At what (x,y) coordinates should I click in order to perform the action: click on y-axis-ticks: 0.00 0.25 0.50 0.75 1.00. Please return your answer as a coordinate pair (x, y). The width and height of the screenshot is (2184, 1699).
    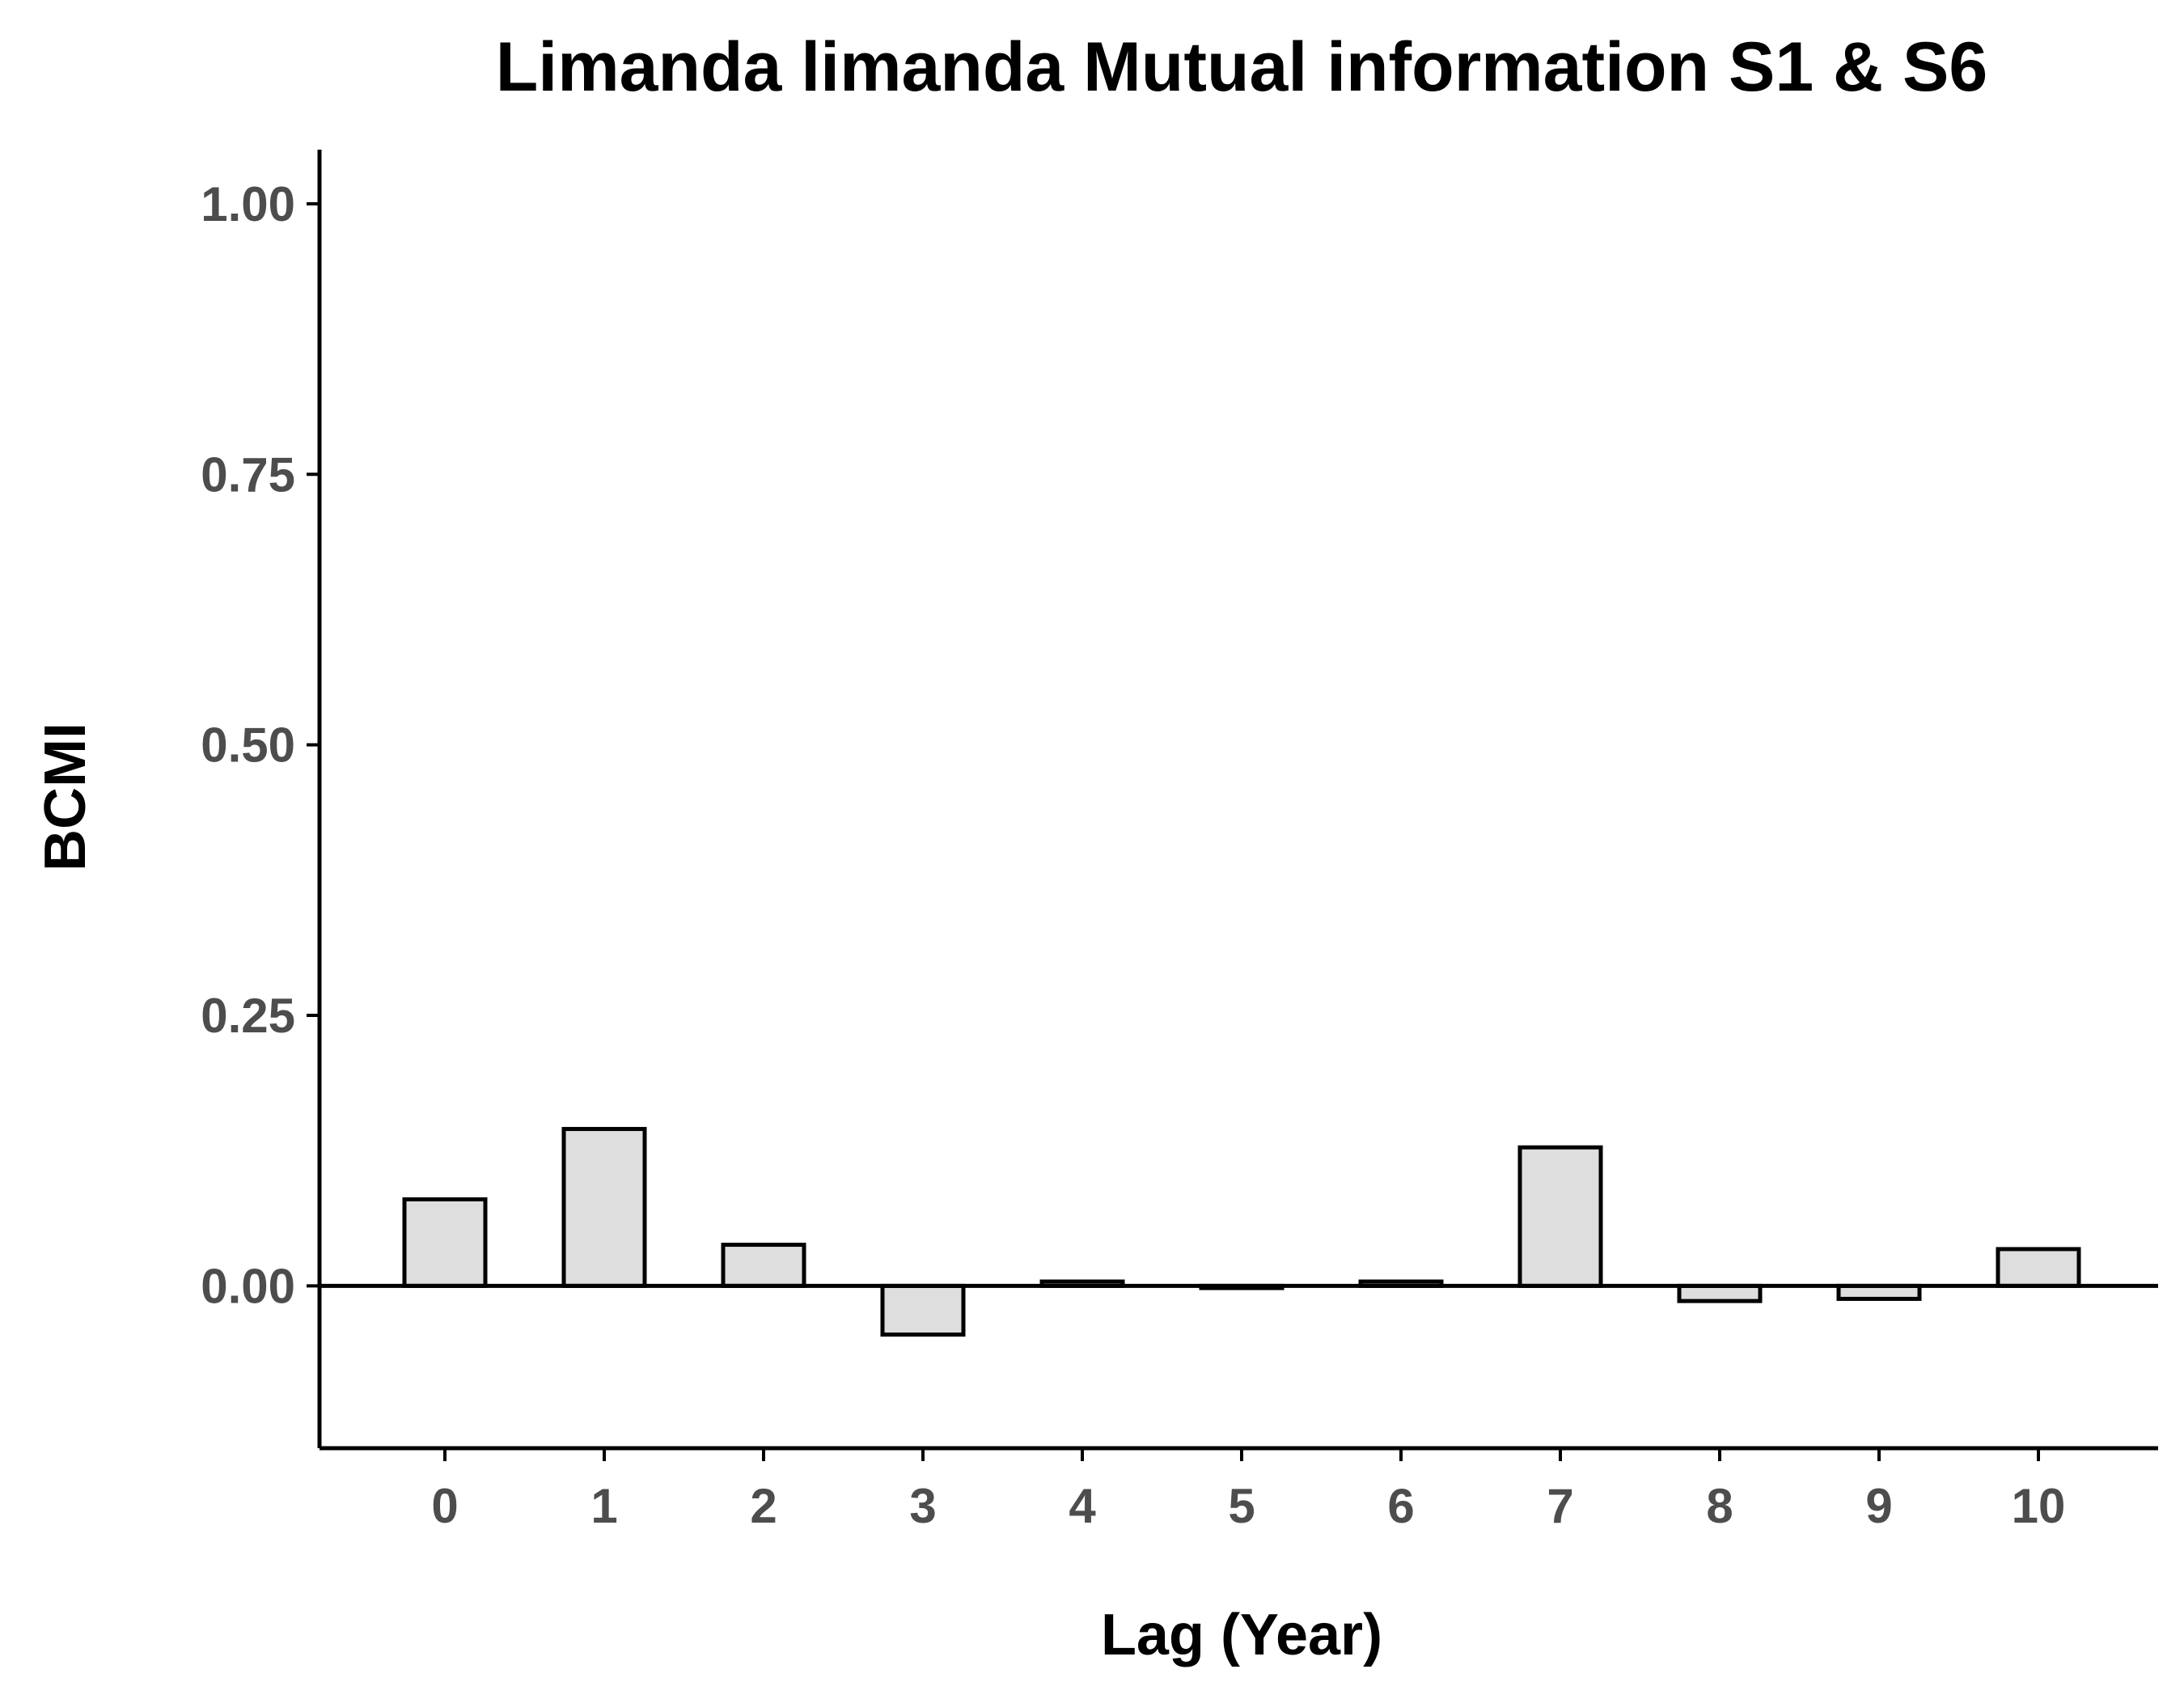
    Looking at the image, I should click on (260, 745).